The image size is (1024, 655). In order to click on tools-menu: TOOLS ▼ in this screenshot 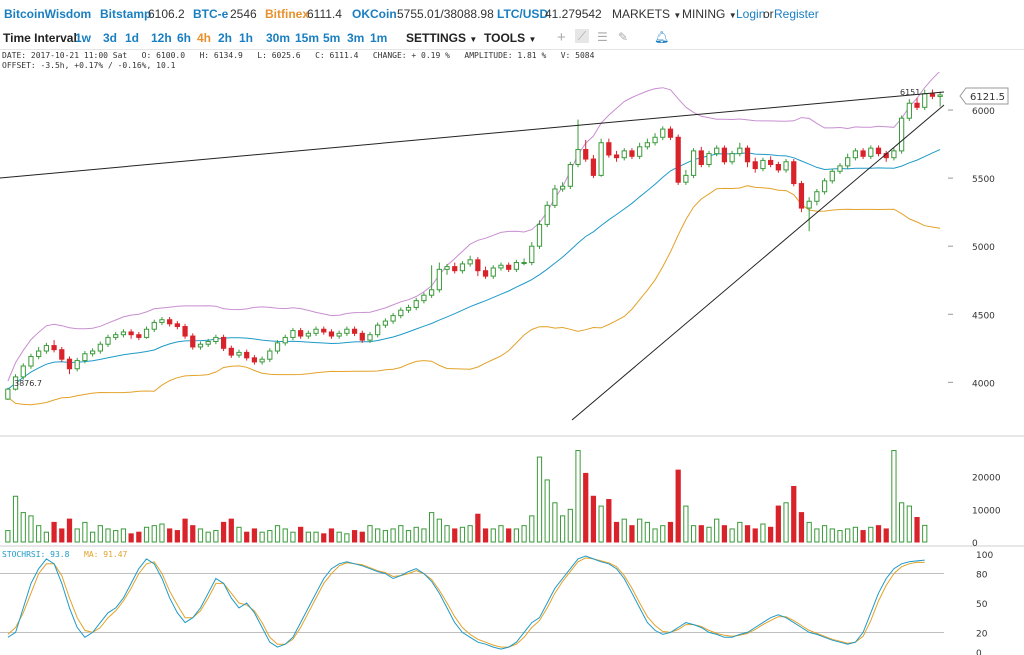, I will do `click(510, 38)`.